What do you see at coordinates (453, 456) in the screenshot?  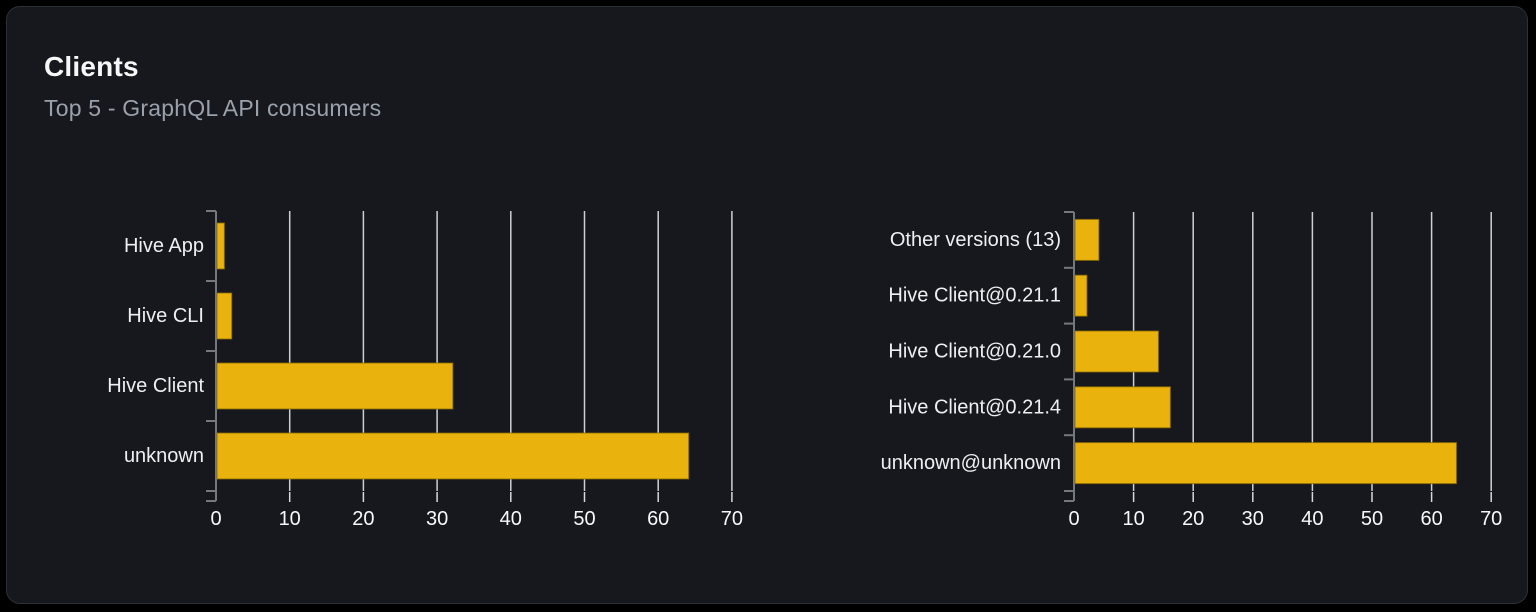 I see `bar-unknown` at bounding box center [453, 456].